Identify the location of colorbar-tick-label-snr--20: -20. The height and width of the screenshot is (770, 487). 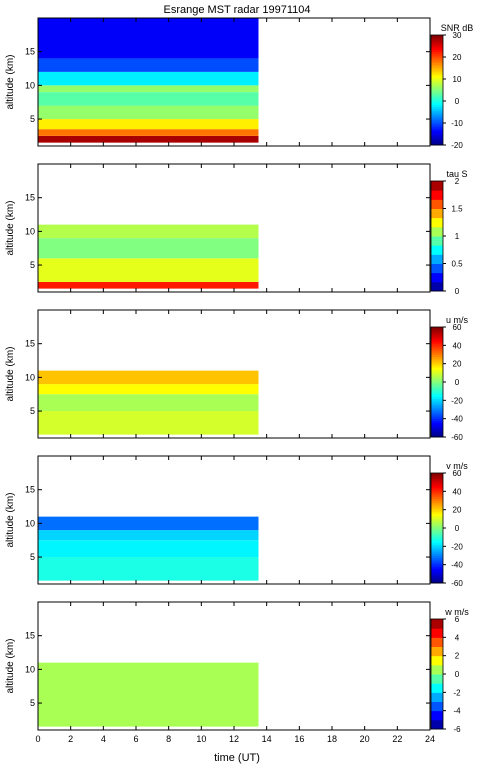
(457, 145).